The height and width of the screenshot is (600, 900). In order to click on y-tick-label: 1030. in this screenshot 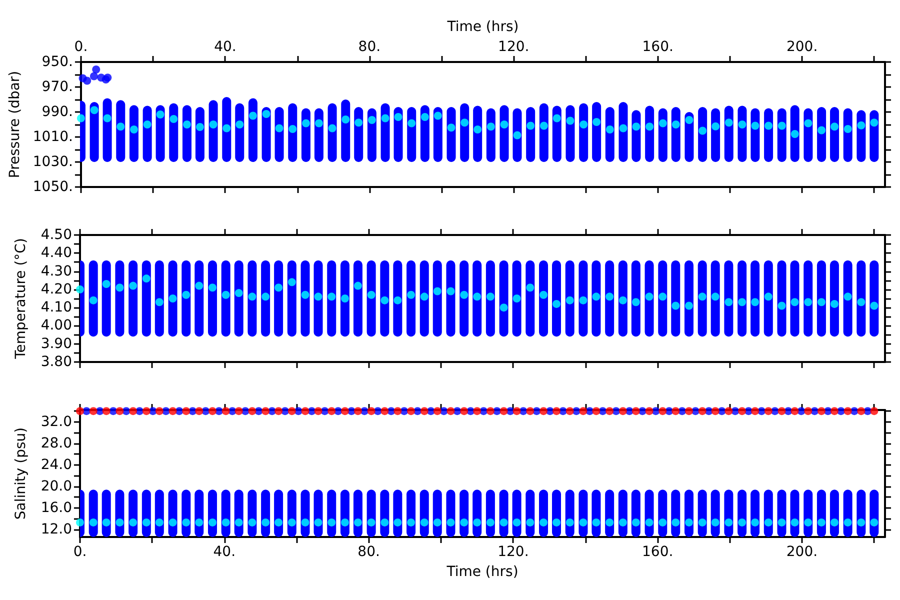, I will do `click(52, 162)`.